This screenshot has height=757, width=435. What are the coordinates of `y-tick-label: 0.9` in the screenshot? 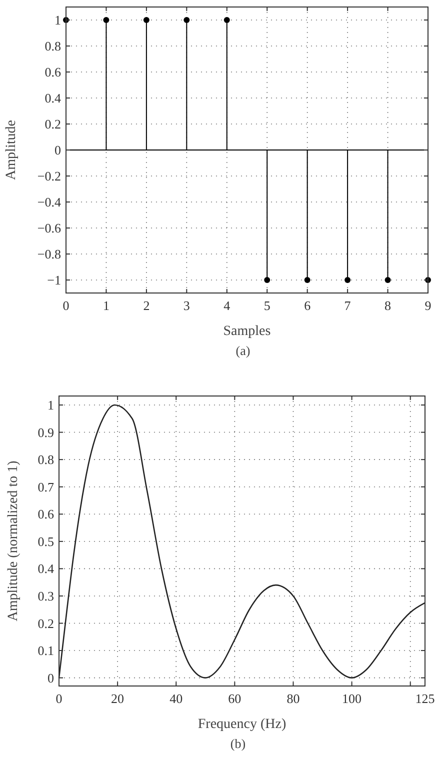 It's located at (46, 432).